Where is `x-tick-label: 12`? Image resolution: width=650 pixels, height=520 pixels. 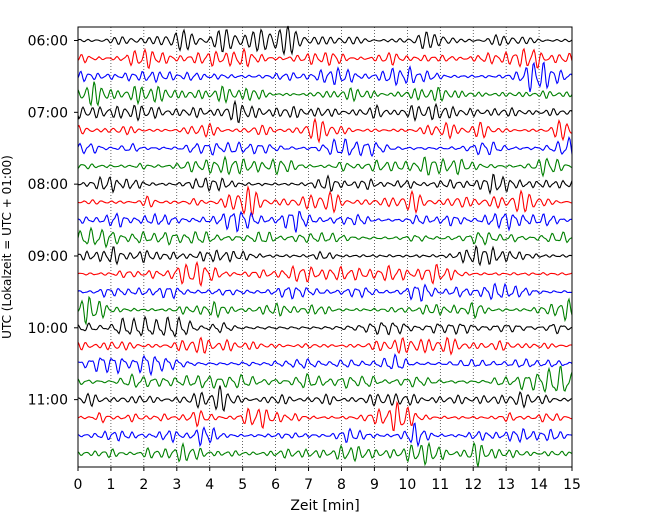
x-tick-label: 12 is located at coordinates (473, 485).